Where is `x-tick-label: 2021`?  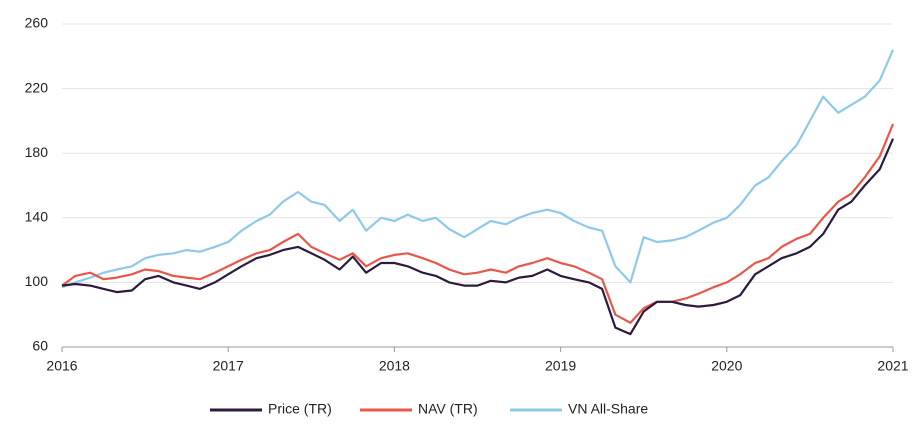 x-tick-label: 2021 is located at coordinates (892, 366).